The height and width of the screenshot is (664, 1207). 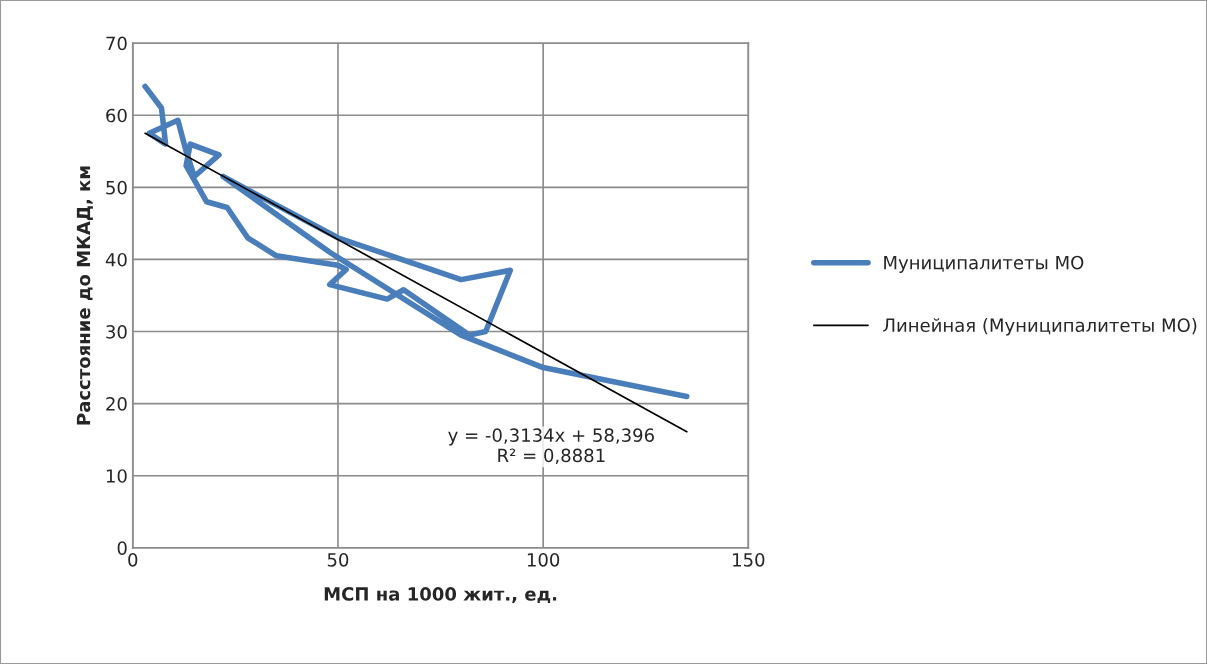 I want to click on y-tick-label: 30, so click(x=116, y=331).